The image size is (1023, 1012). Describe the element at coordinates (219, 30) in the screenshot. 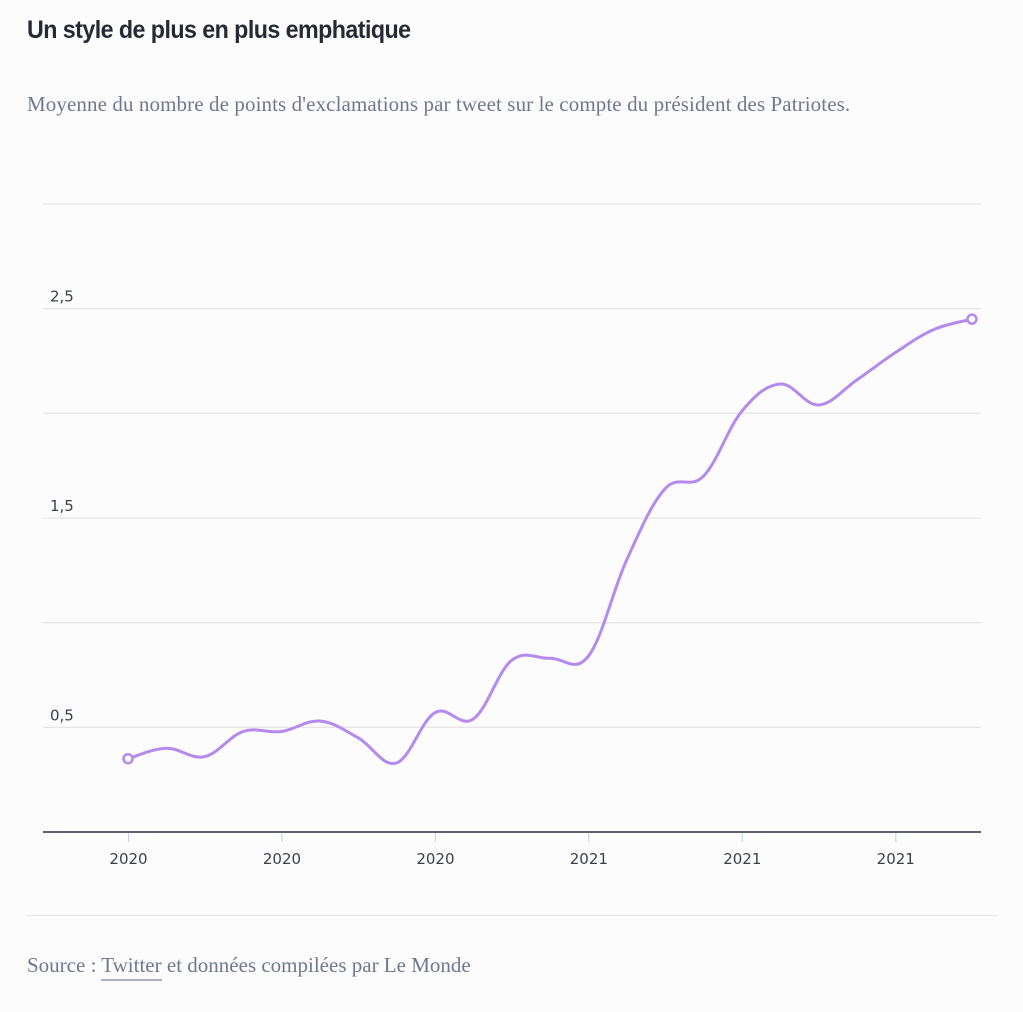

I see `chart-title: Un style de plus en plus emphatique` at that location.